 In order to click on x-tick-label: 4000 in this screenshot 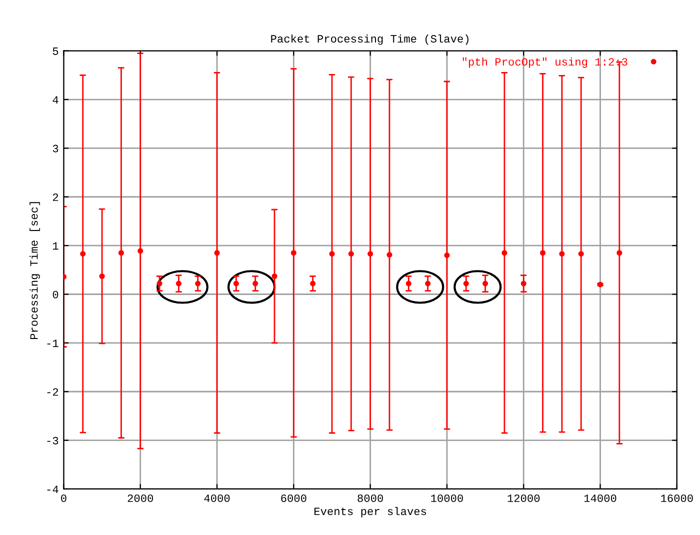, I will do `click(217, 498)`.